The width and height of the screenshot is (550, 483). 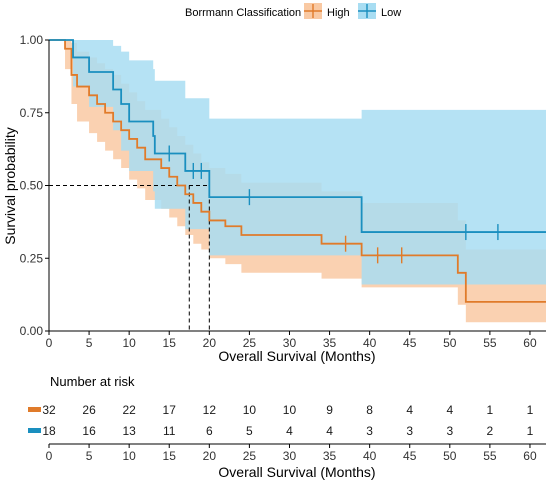 What do you see at coordinates (89, 410) in the screenshot?
I see `risk-count-high: 26` at bounding box center [89, 410].